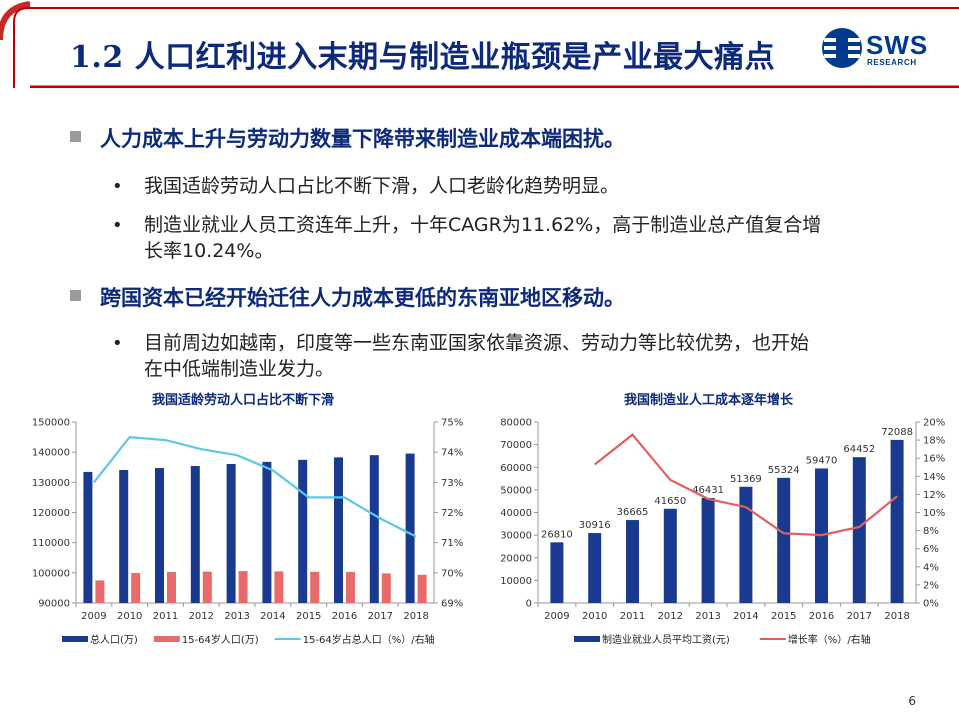 The height and width of the screenshot is (719, 959). I want to click on y-tick-label-right: 4%, so click(931, 567).